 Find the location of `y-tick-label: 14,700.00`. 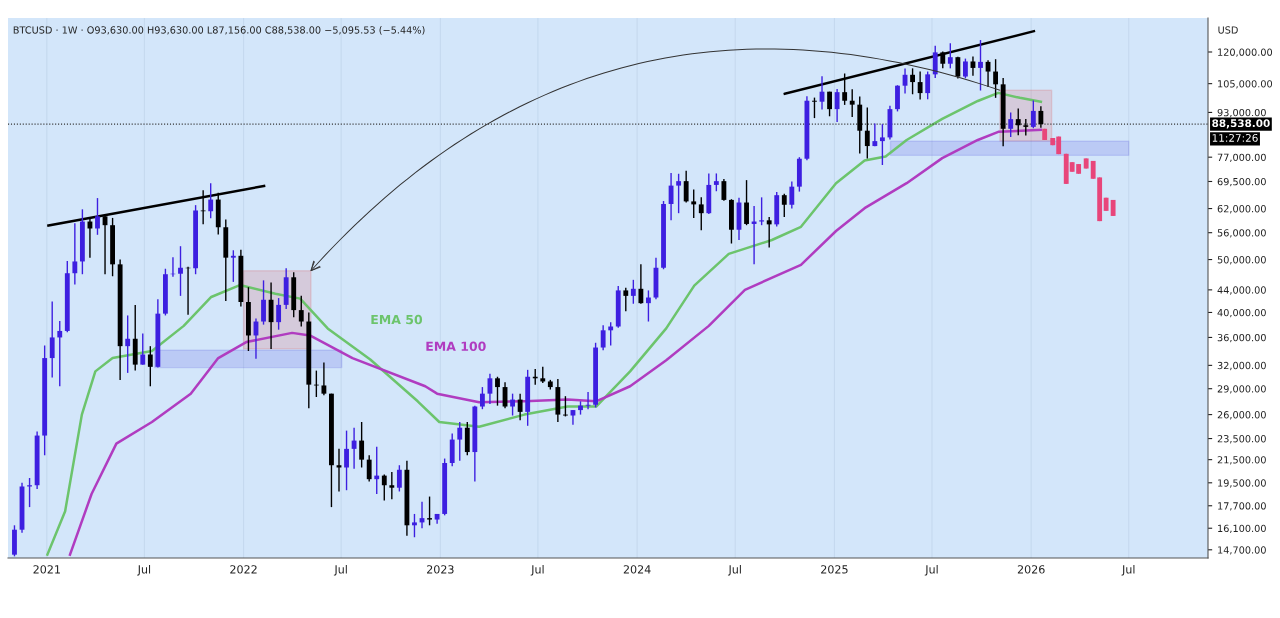

y-tick-label: 14,700.00 is located at coordinates (1242, 550).